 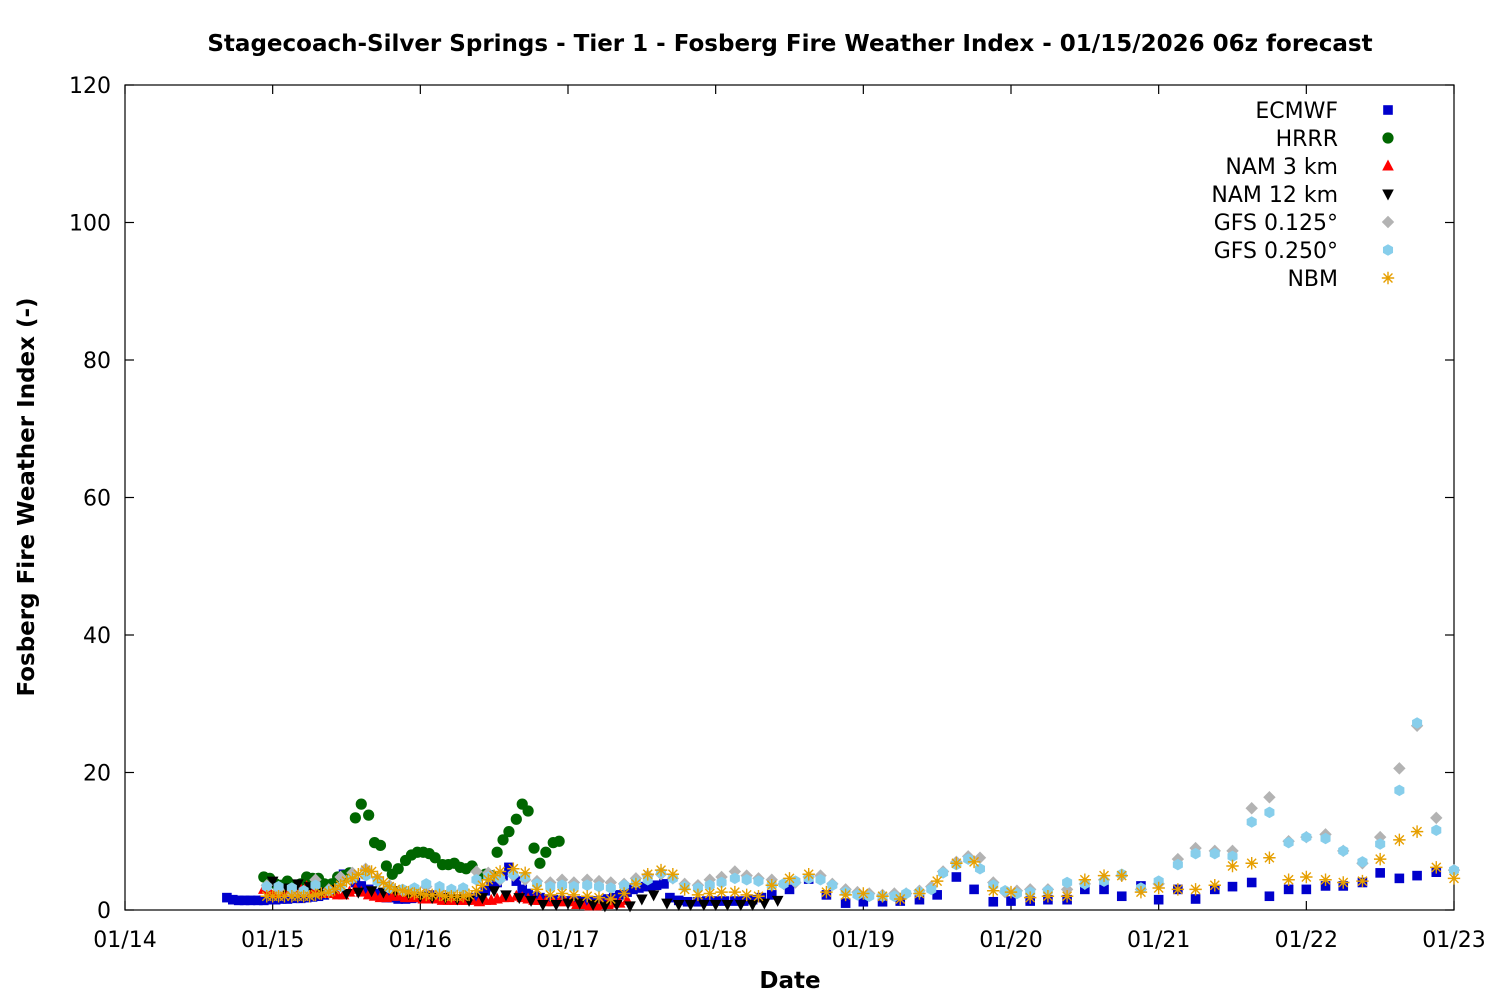 I want to click on legend-label: NAM 12 km, so click(x=1274, y=195).